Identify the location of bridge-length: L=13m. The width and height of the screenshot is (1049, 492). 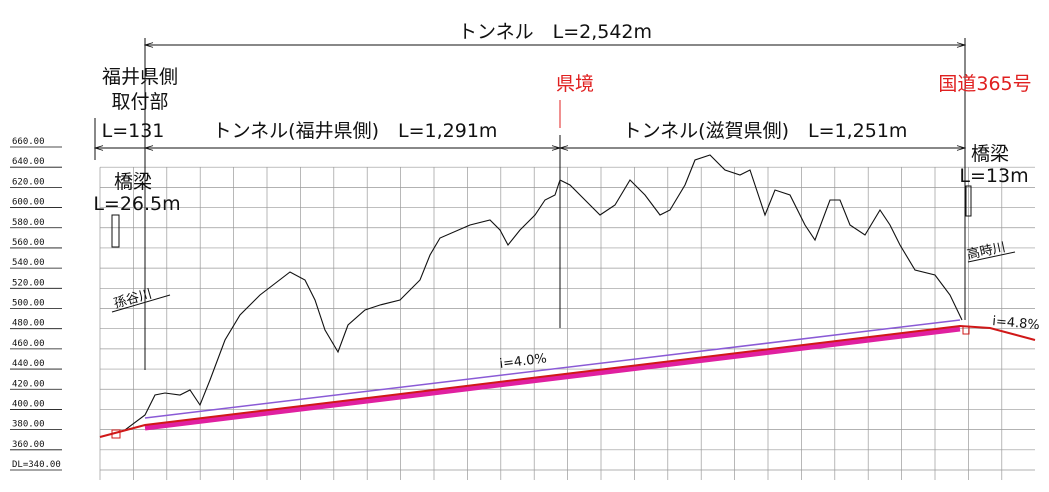
(993, 176).